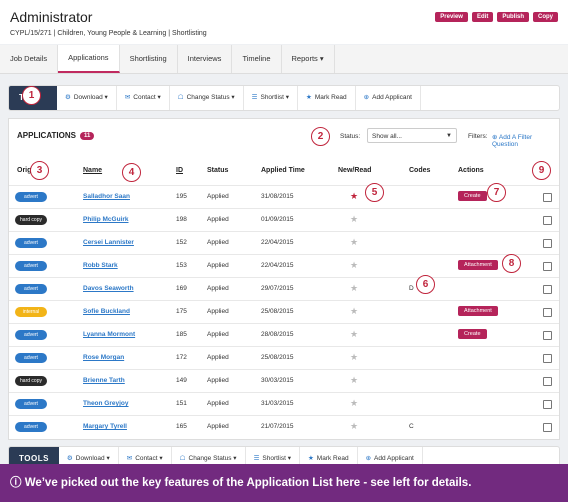 The height and width of the screenshot is (502, 568). Describe the element at coordinates (105, 426) in the screenshot. I see `applicant-name-link: Margary Tyrell` at that location.